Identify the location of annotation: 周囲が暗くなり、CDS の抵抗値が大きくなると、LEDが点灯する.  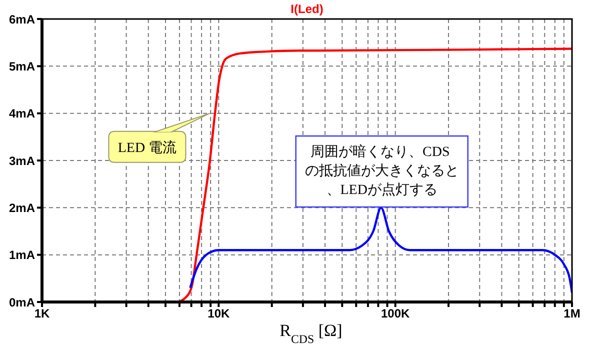
(381, 171).